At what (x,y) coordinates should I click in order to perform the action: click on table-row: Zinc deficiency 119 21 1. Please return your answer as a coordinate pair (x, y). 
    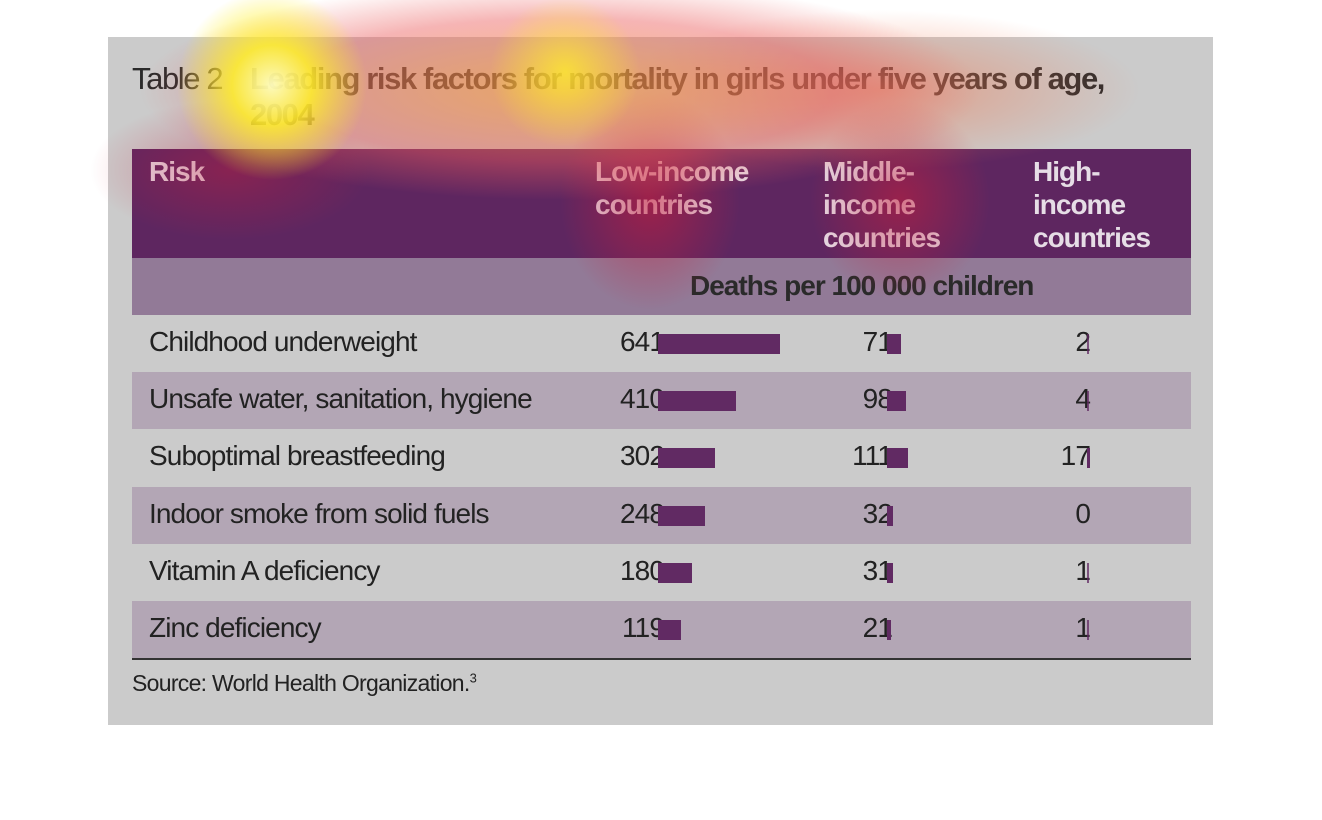
    Looking at the image, I should click on (661, 629).